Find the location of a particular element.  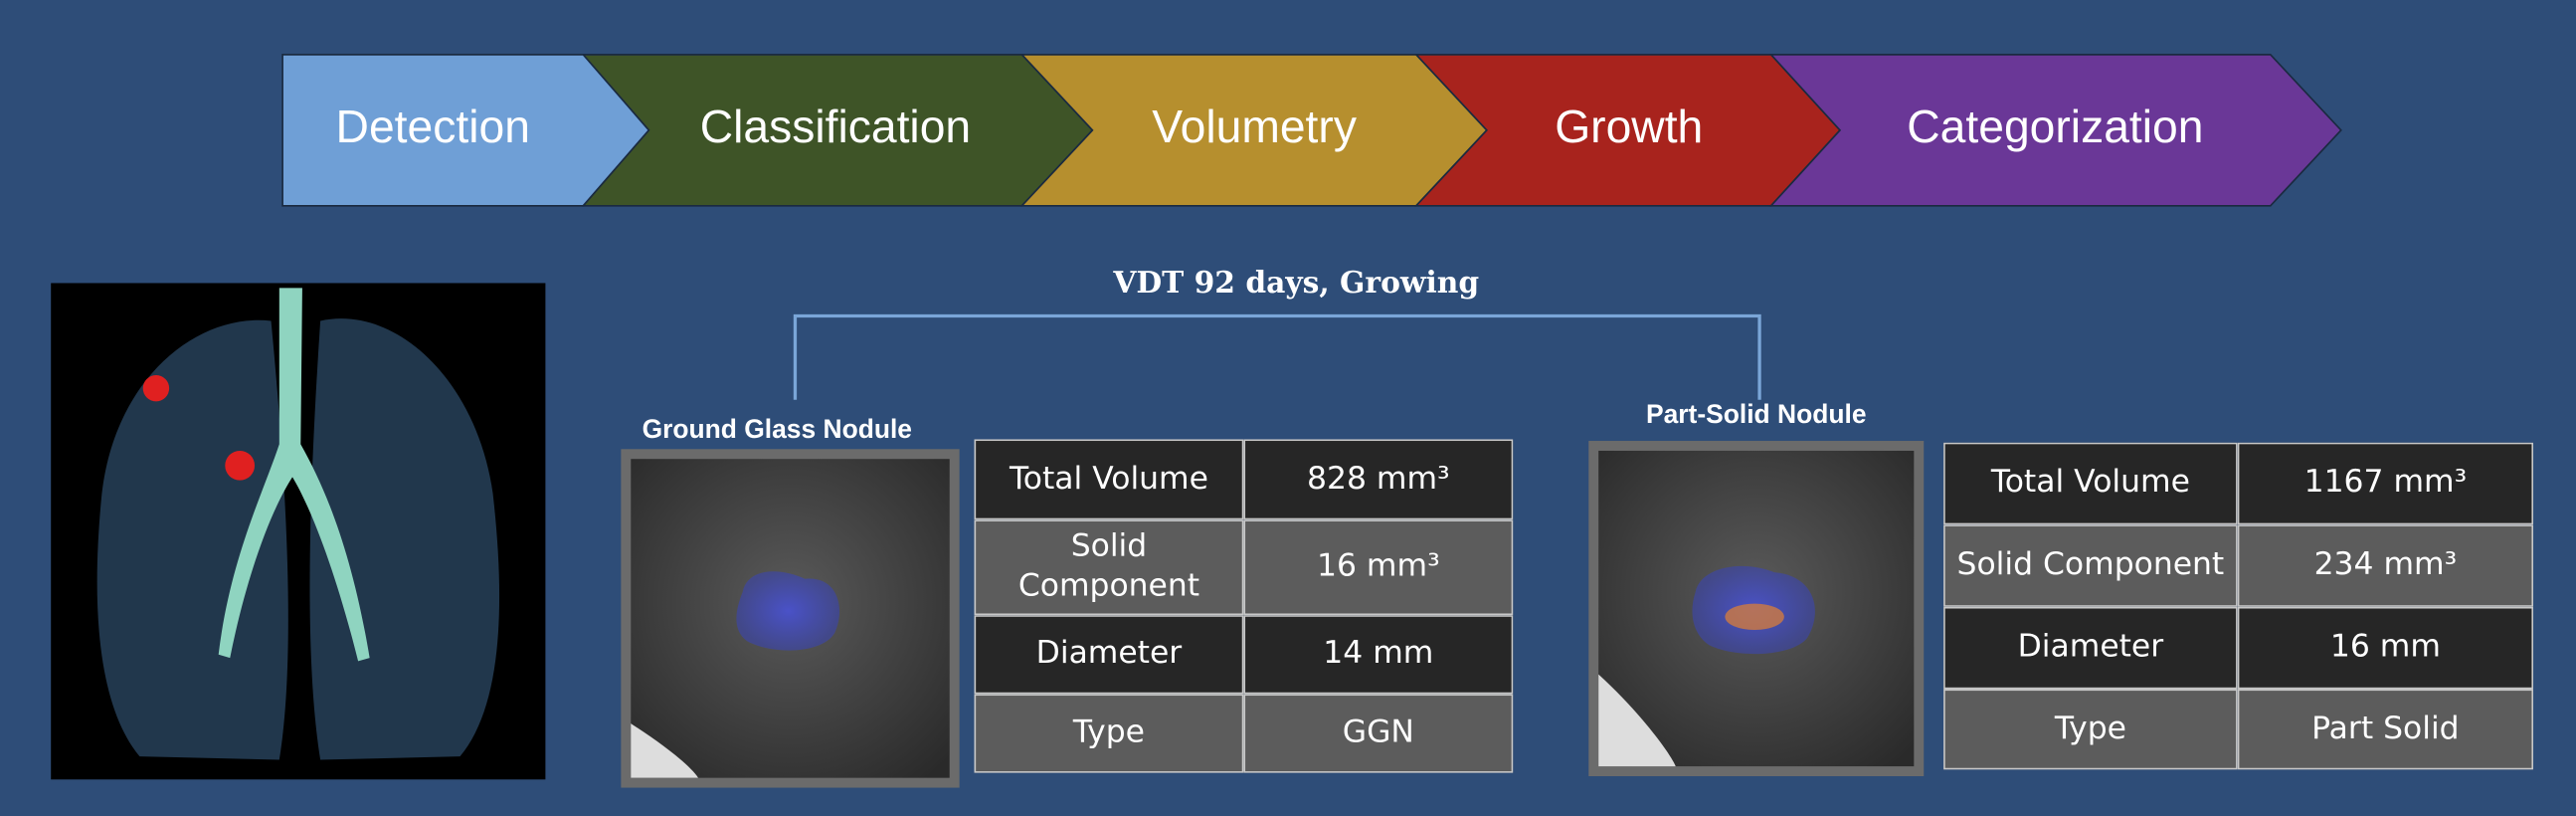

metric-value: GGN is located at coordinates (1378, 733).